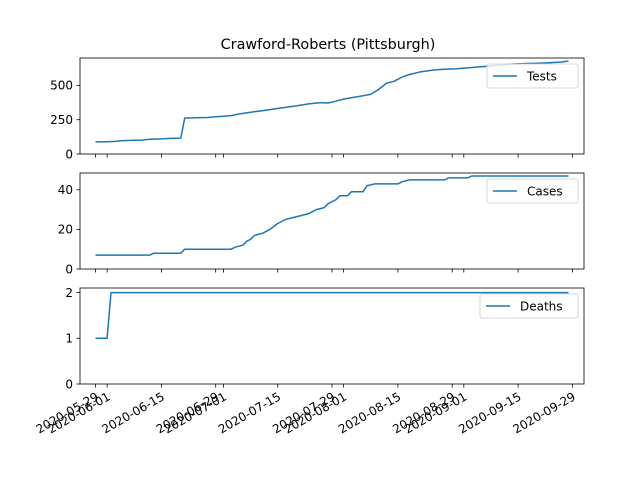 This screenshot has width=640, height=480. I want to click on legend-label-cases: Cases, so click(545, 192).